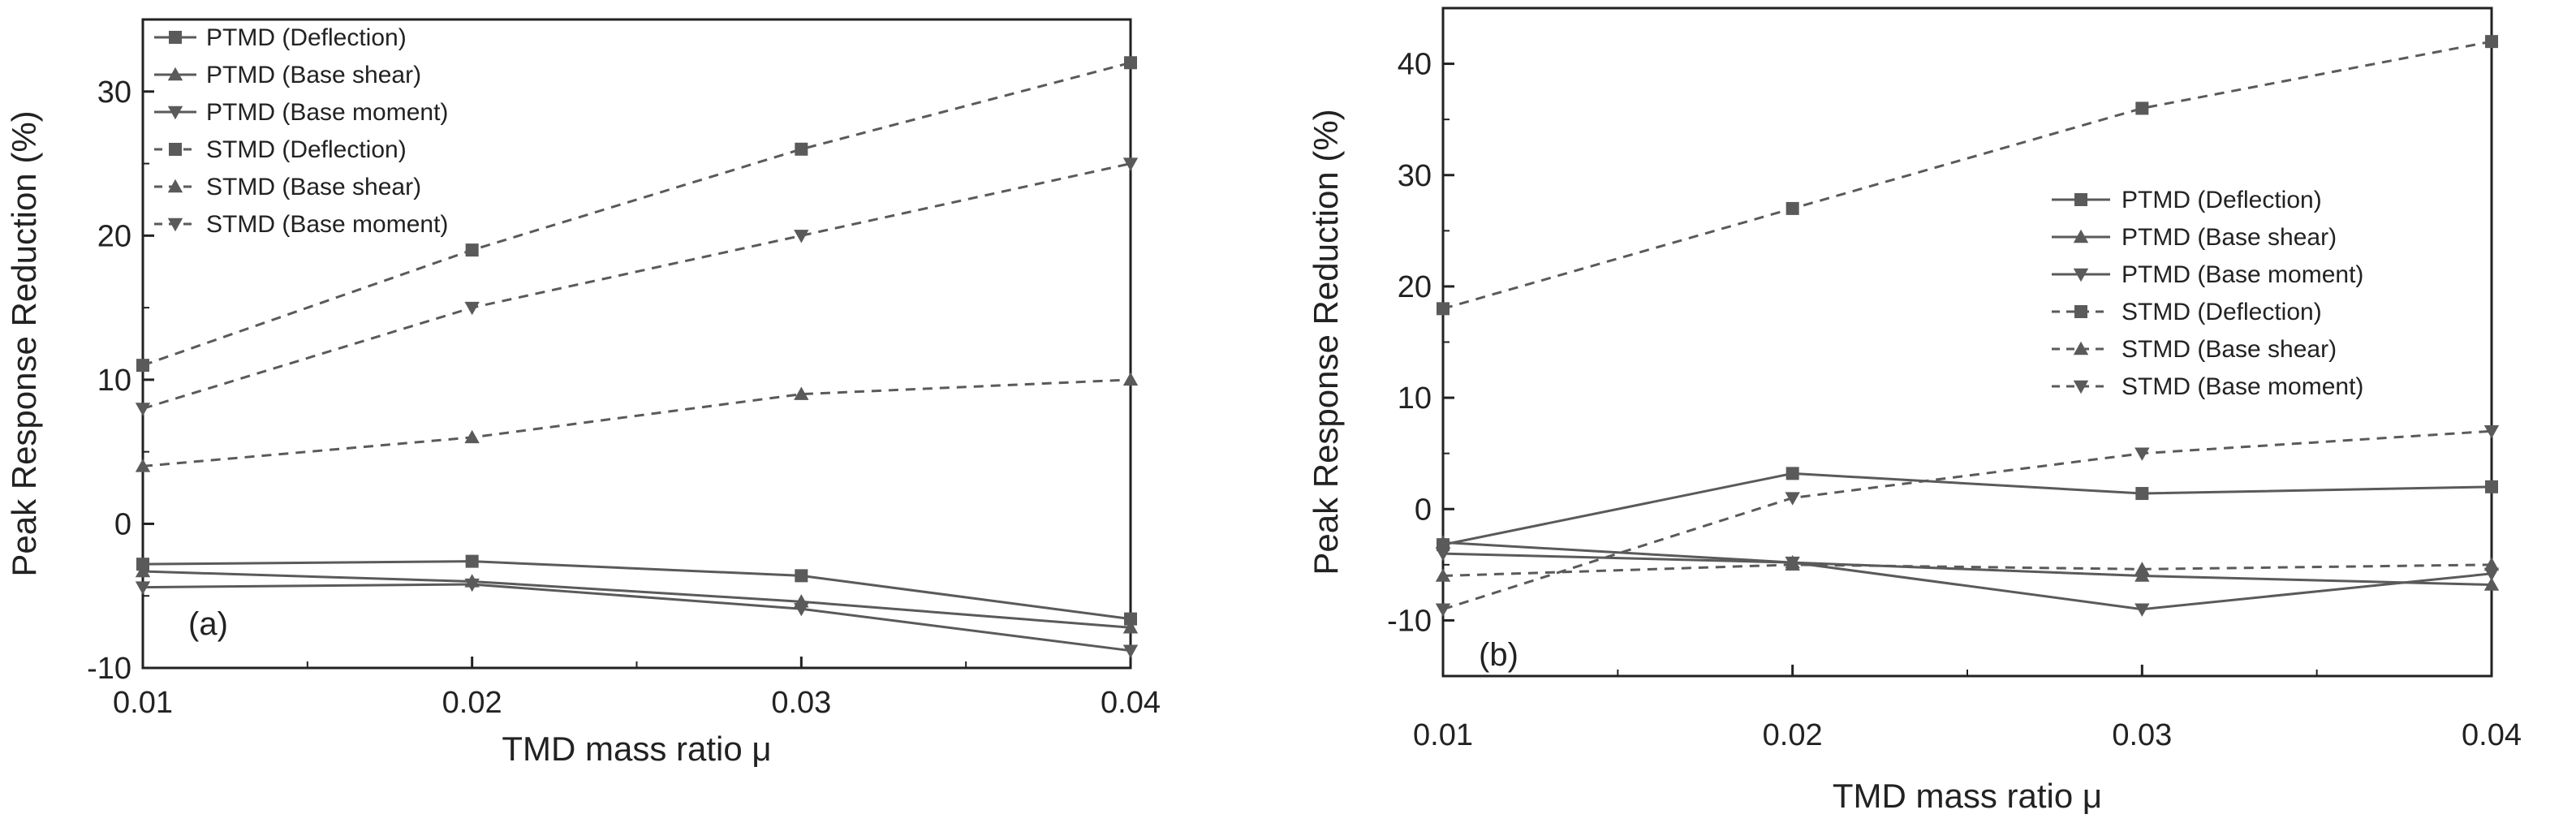  Describe the element at coordinates (636, 749) in the screenshot. I see `panel-a-x-axis-title: TMD mass ratio μ` at that location.